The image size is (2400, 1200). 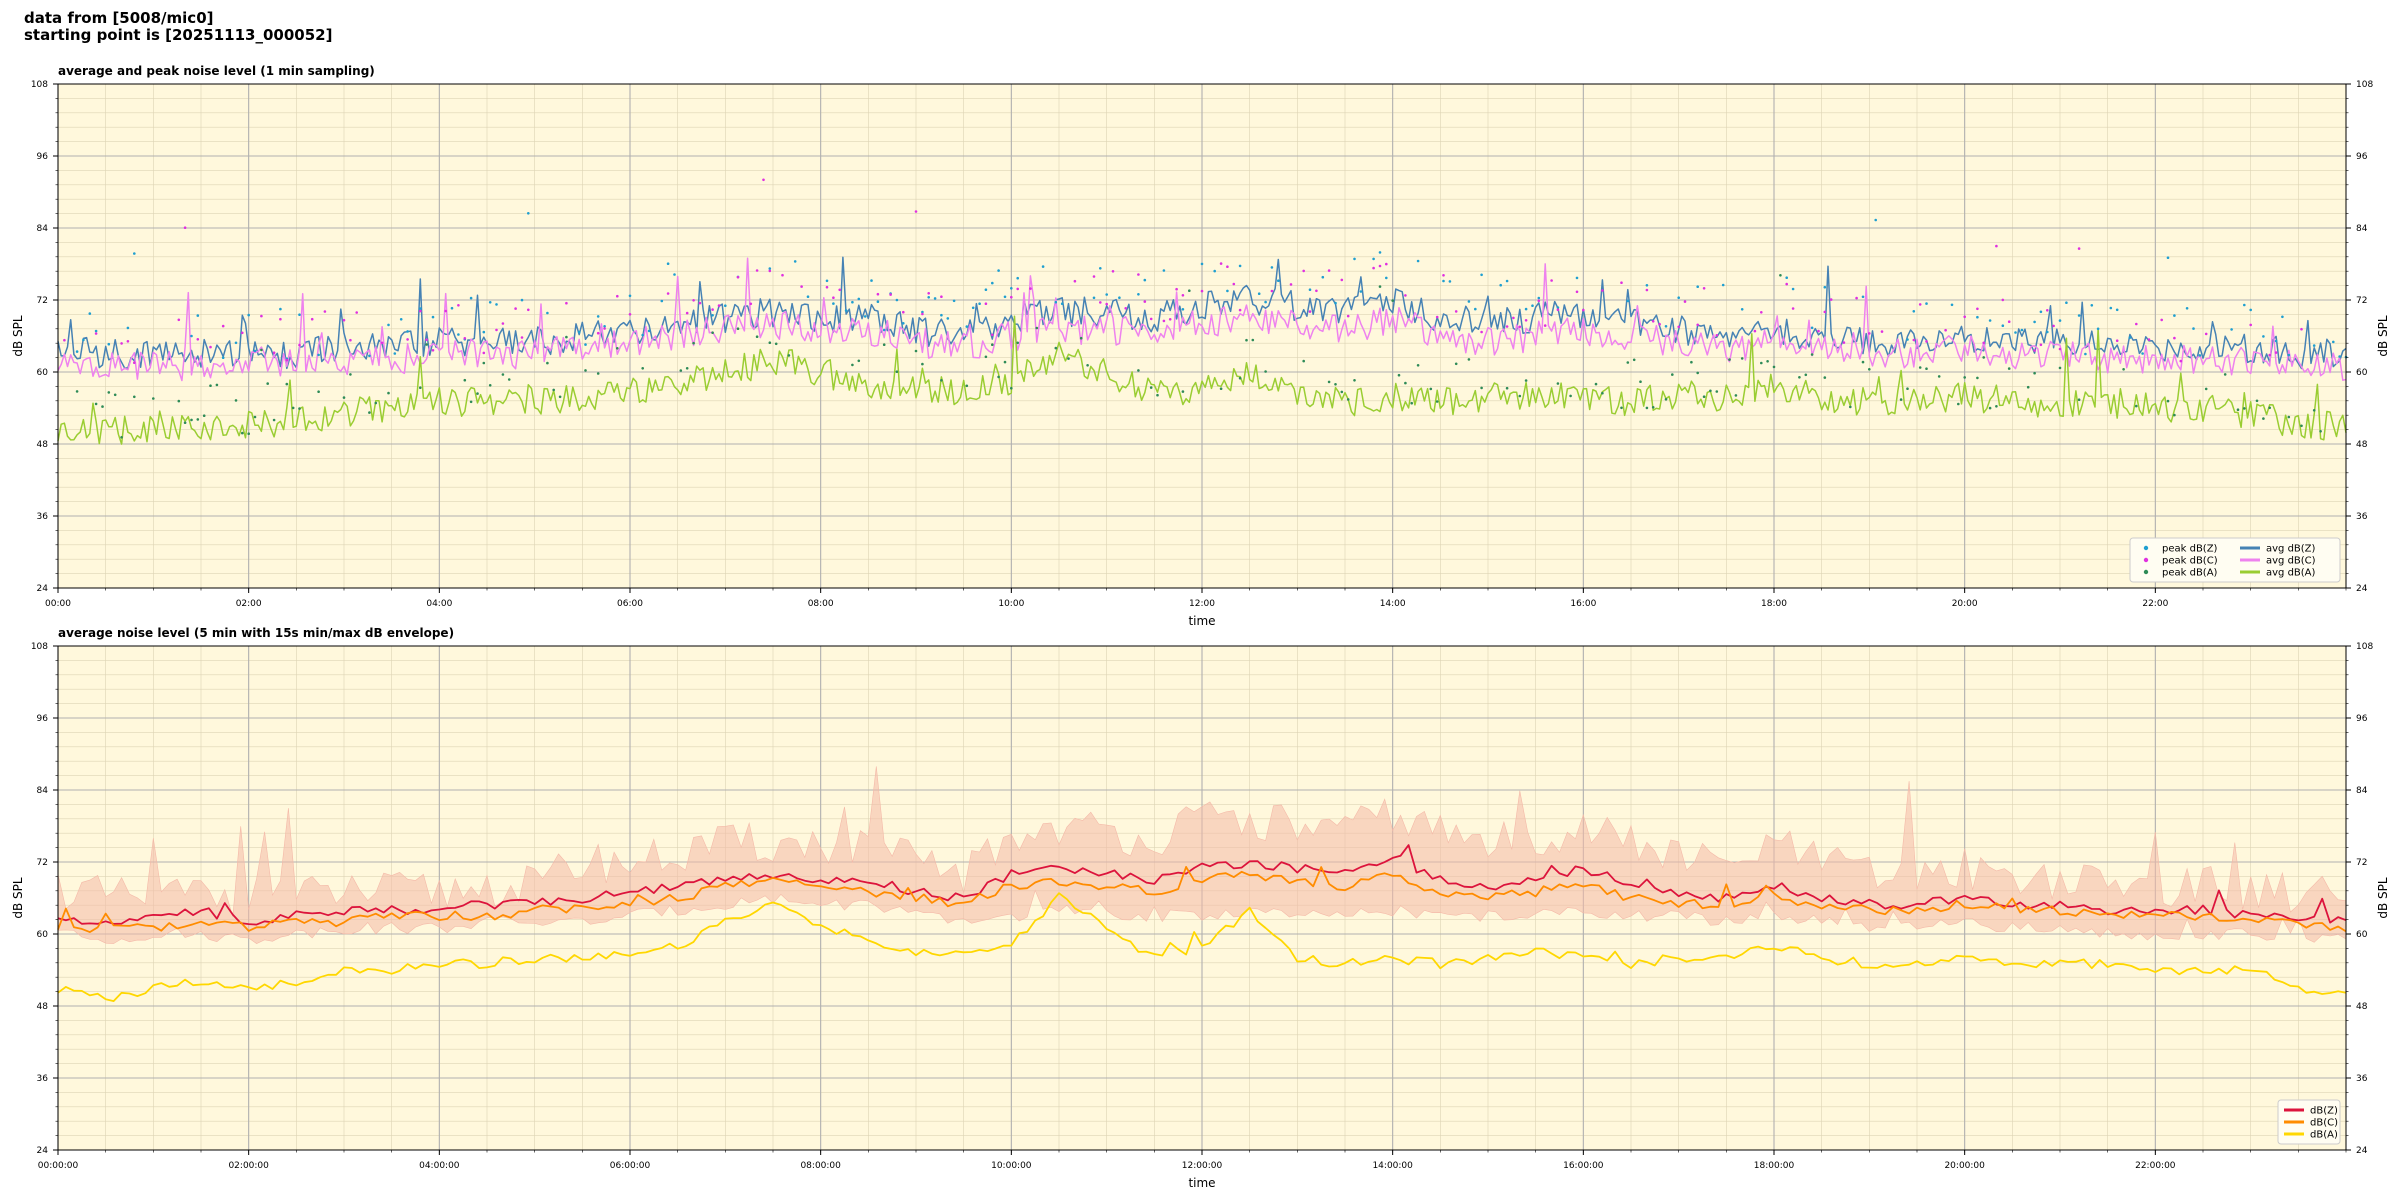 What do you see at coordinates (2291, 561) in the screenshot?
I see `legend-label: avg dB(C)` at bounding box center [2291, 561].